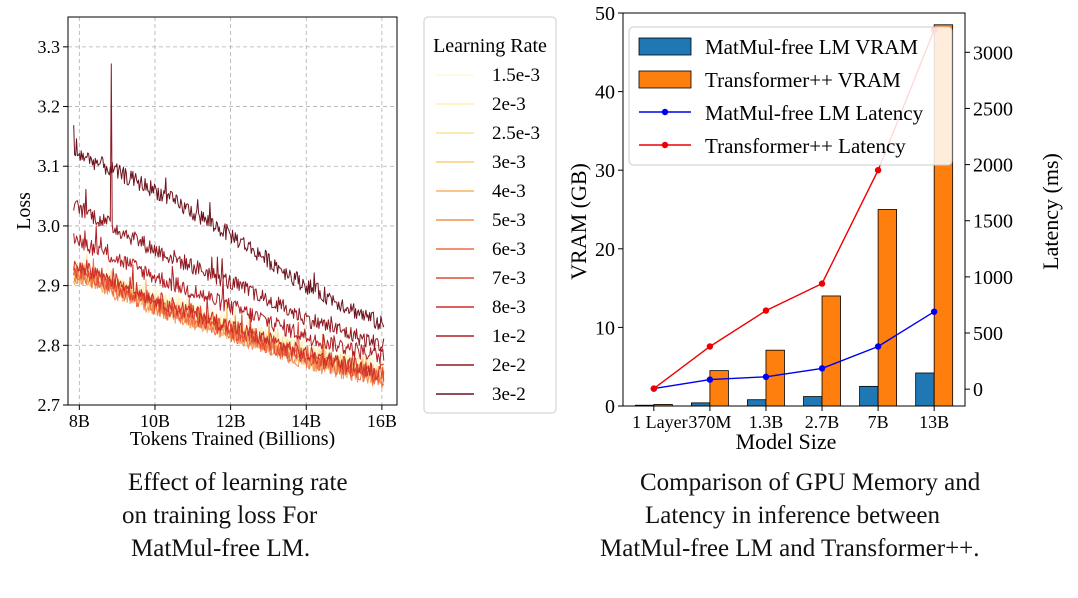  What do you see at coordinates (509, 162) in the screenshot?
I see `loss-legend-label: 3e-3` at bounding box center [509, 162].